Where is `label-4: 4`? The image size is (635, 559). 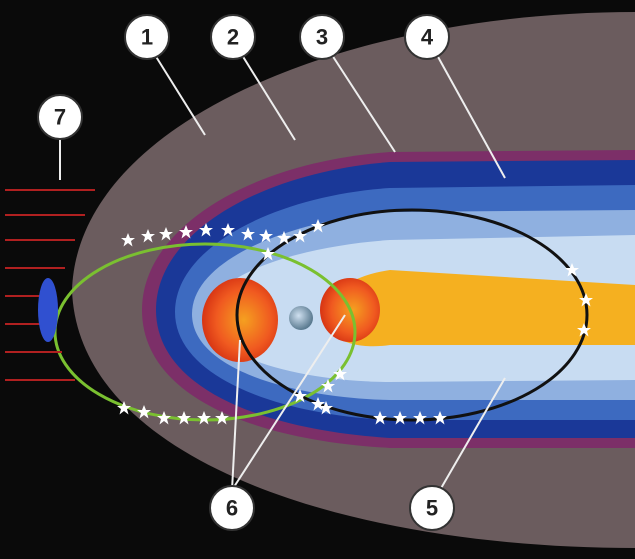 label-4: 4 is located at coordinates (427, 37).